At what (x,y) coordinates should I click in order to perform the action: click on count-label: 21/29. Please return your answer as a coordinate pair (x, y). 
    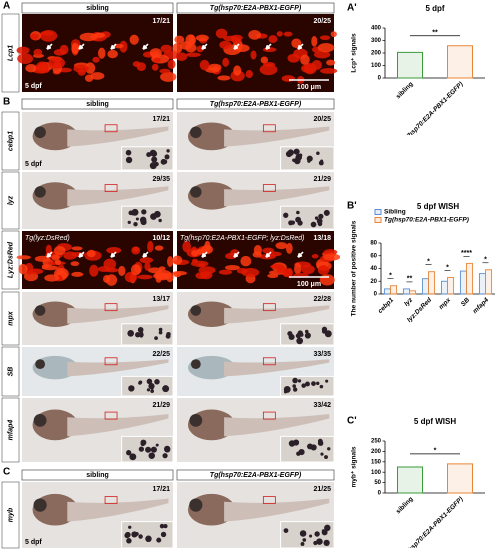
    Looking at the image, I should click on (322, 179).